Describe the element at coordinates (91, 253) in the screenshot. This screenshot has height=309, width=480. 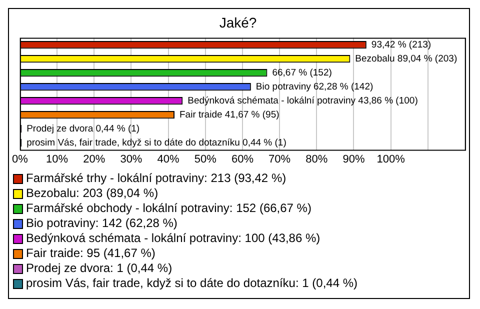
I see `legend-label: Fair traide: 95 (41,67 %)` at that location.